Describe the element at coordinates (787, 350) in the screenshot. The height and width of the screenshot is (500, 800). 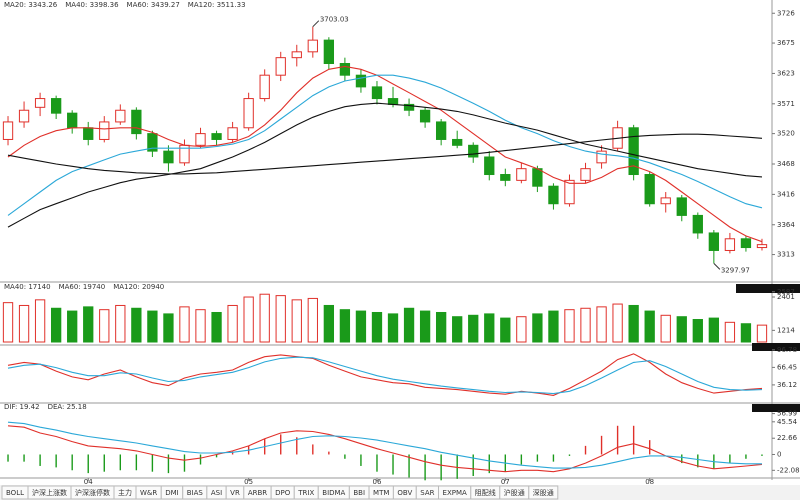
I see `y-tick-label: 96.78` at that location.